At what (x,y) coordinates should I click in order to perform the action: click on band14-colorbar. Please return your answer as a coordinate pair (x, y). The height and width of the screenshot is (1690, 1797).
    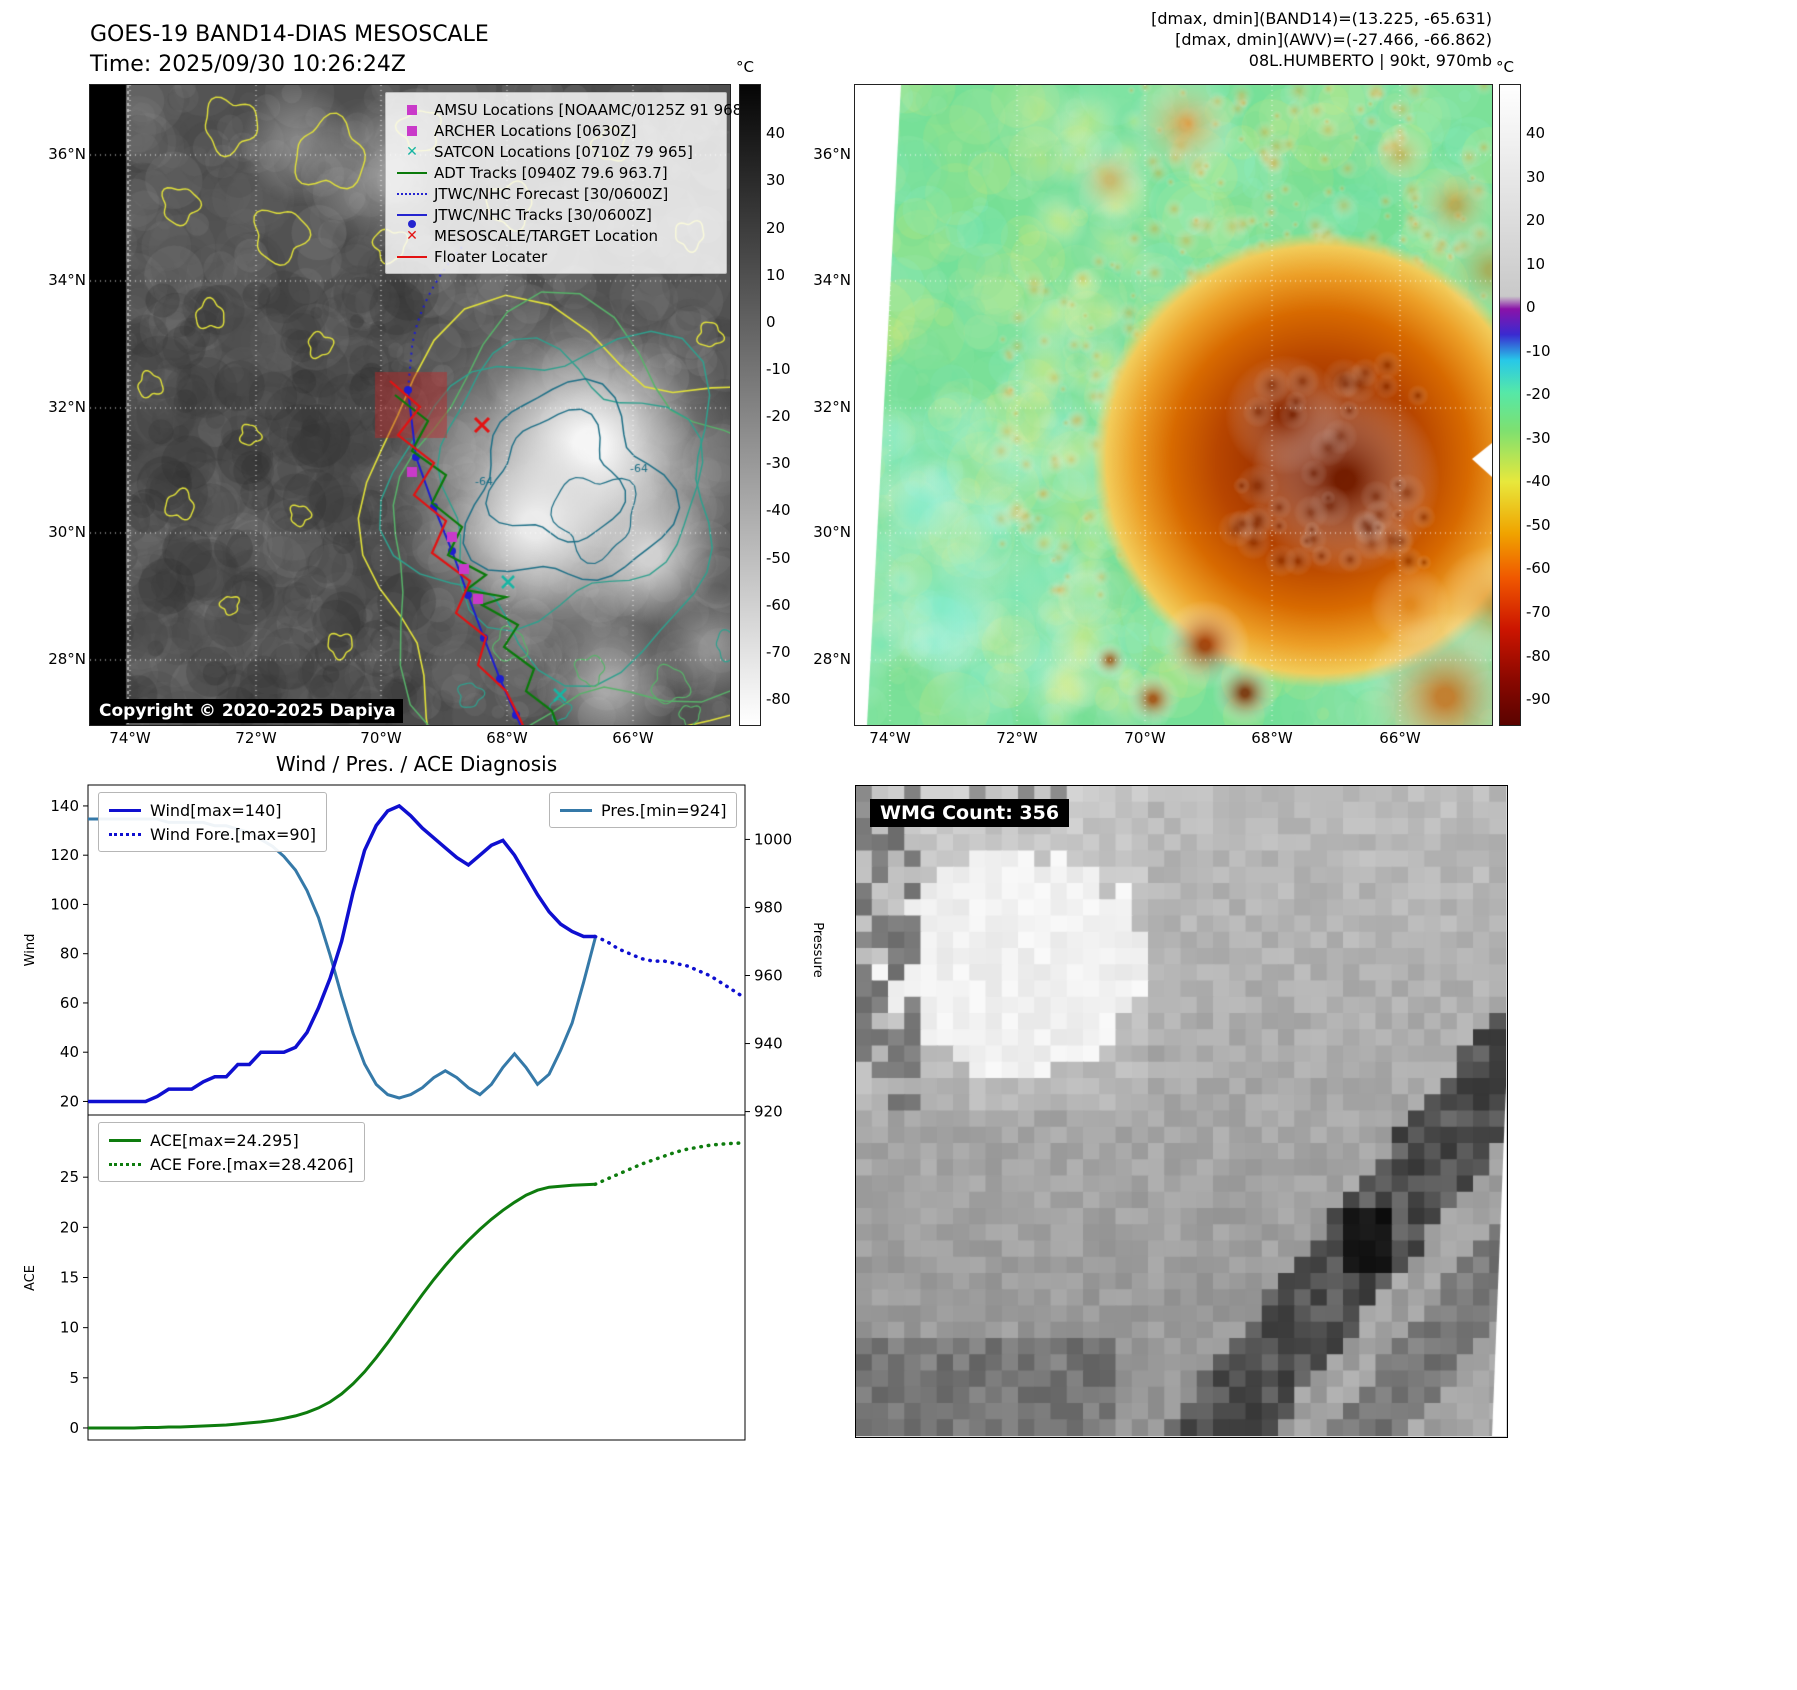
    Looking at the image, I should click on (750, 405).